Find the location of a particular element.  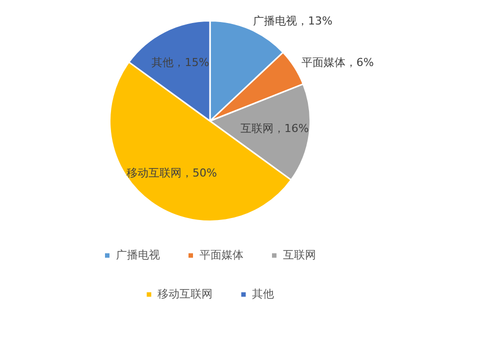

data-label: 平面媒体，6% is located at coordinates (337, 62).